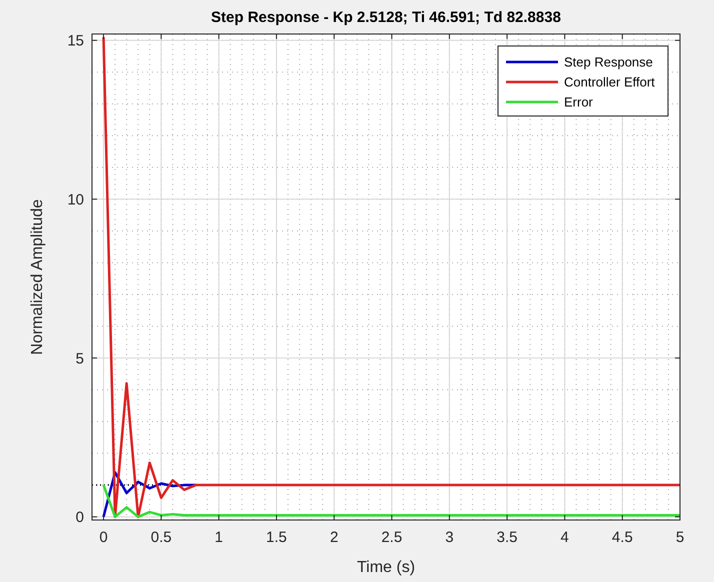 Image resolution: width=714 pixels, height=582 pixels. I want to click on x-tick-label: 0.5, so click(161, 537).